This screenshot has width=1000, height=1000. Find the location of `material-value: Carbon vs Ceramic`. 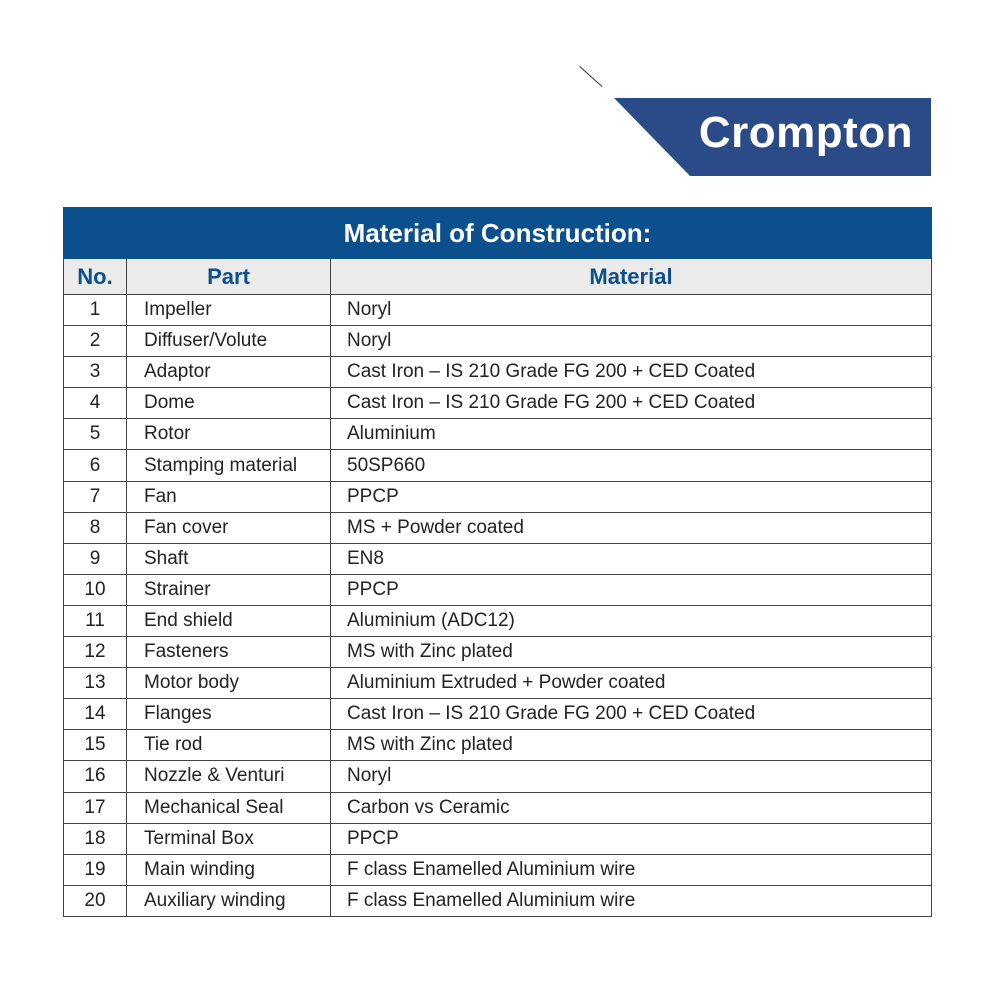

material-value: Carbon vs Ceramic is located at coordinates (631, 807).